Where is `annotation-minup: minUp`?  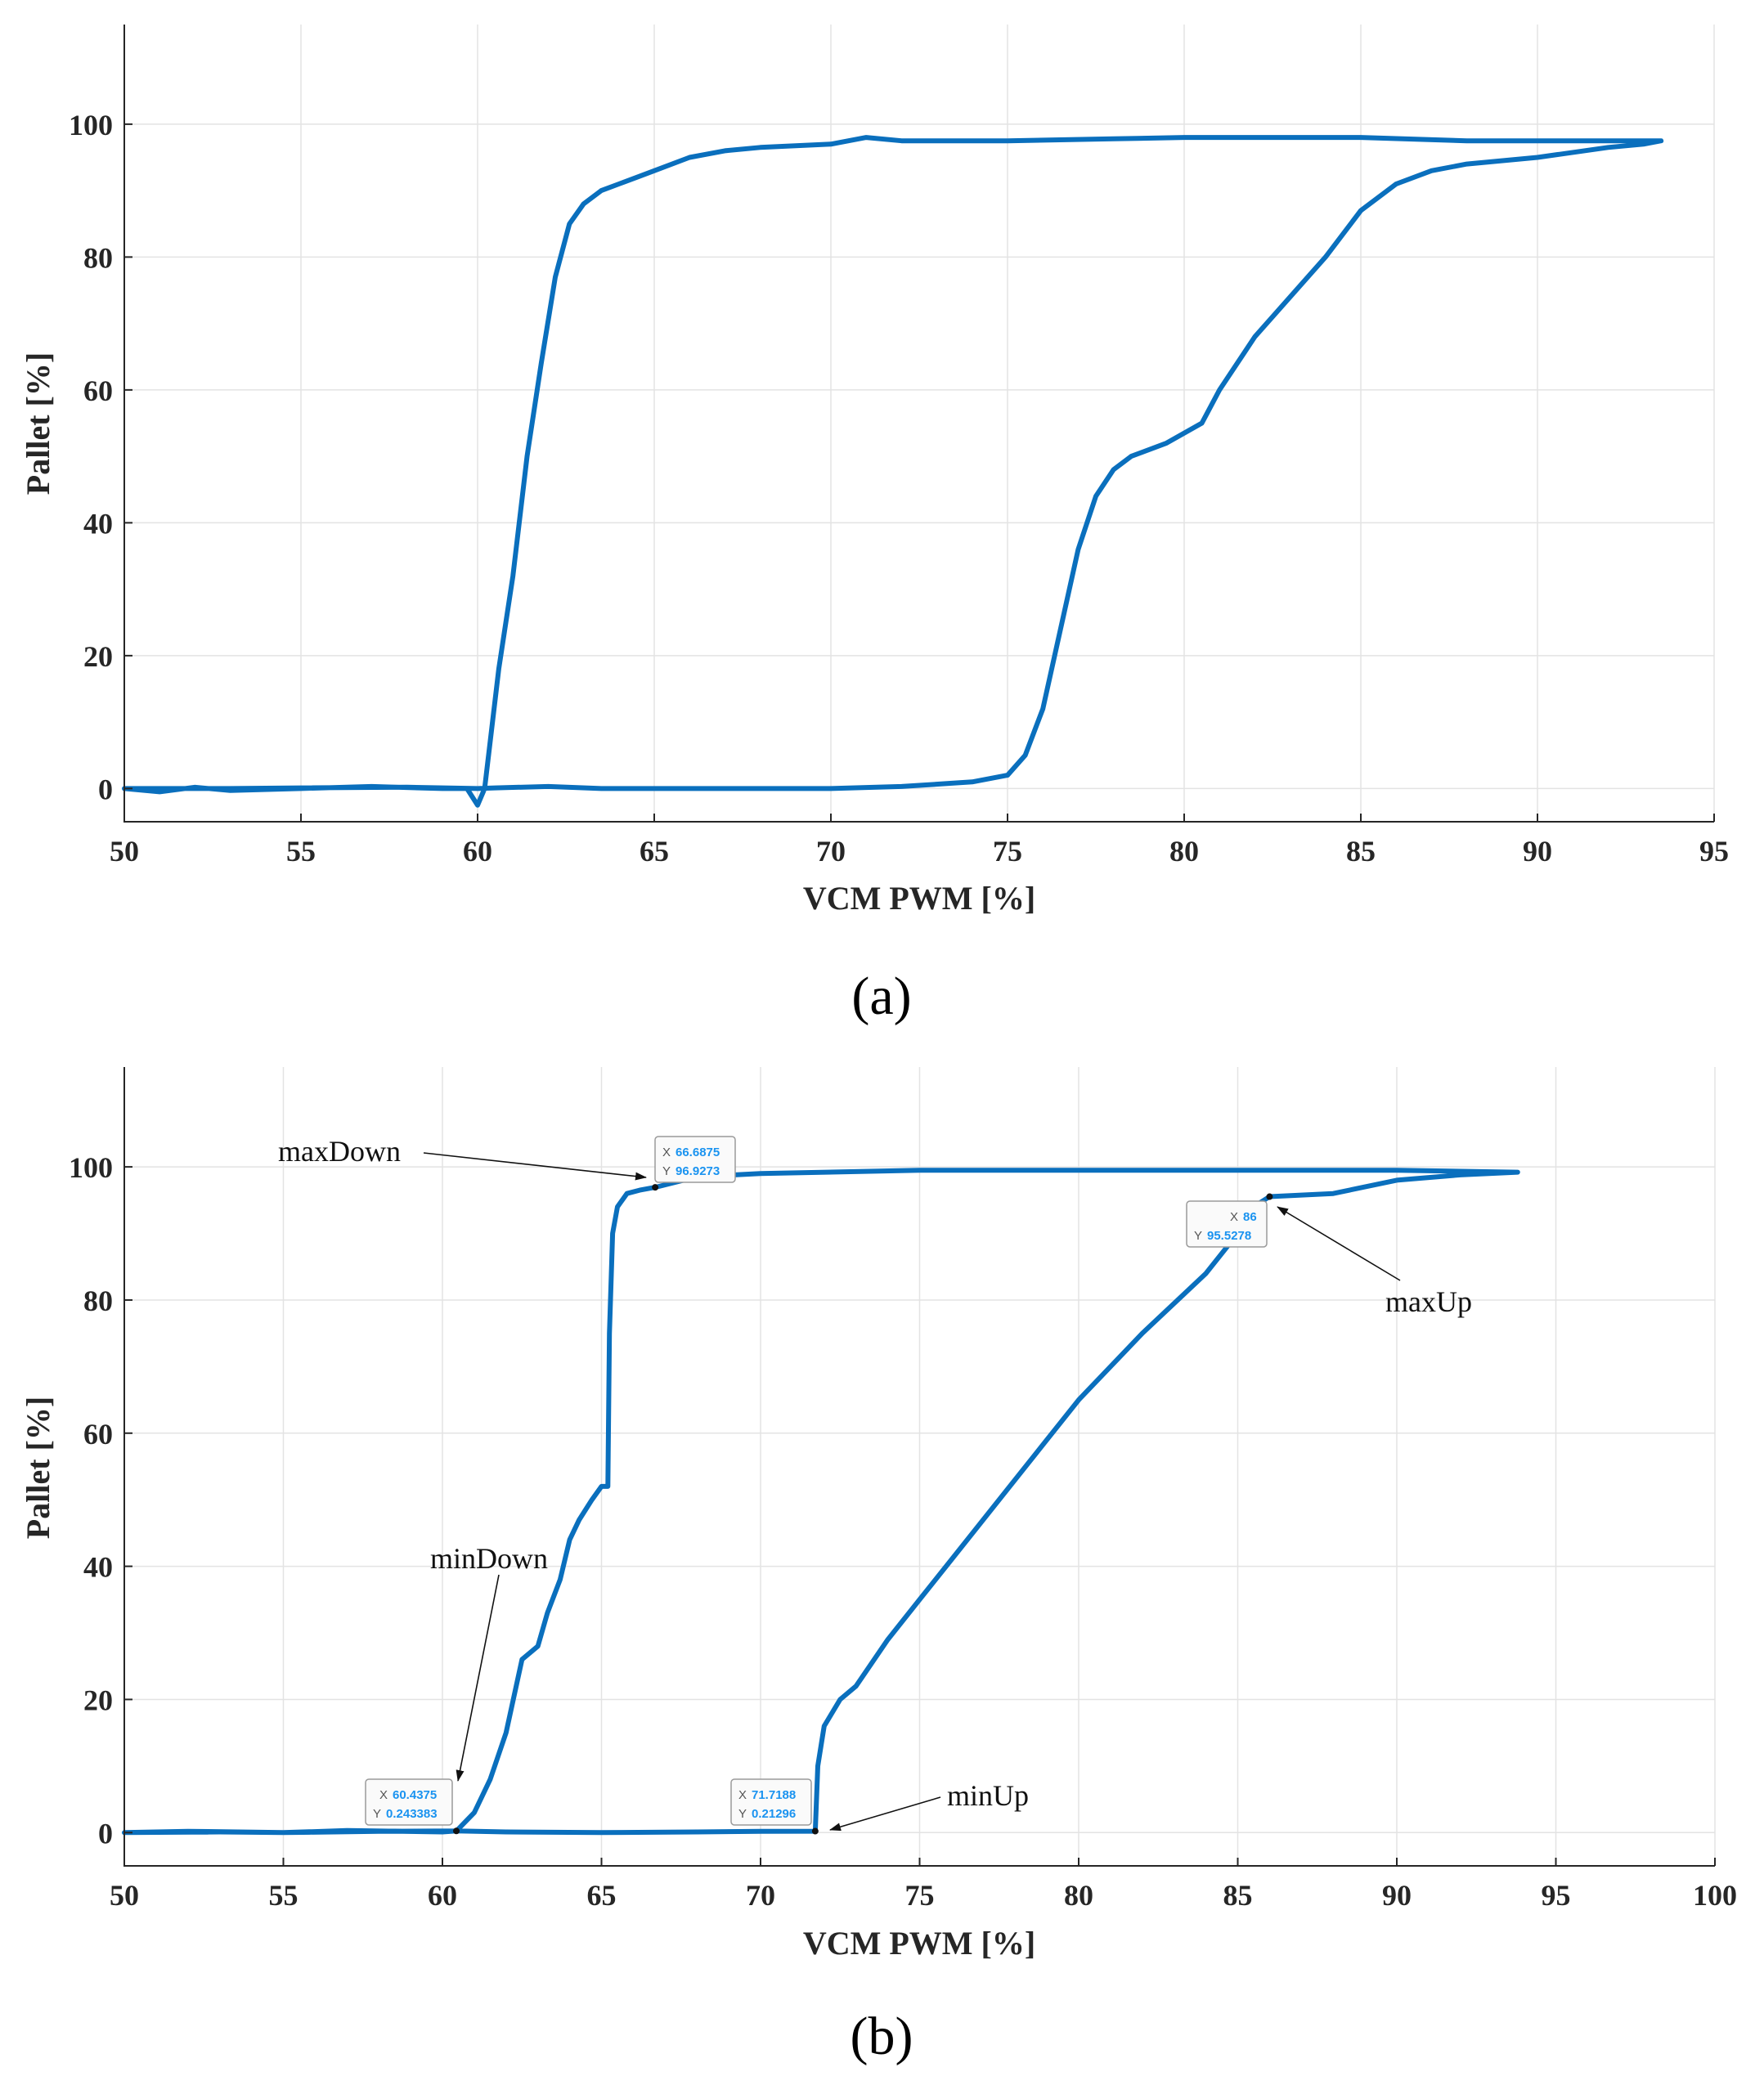 annotation-minup: minUp is located at coordinates (988, 1795).